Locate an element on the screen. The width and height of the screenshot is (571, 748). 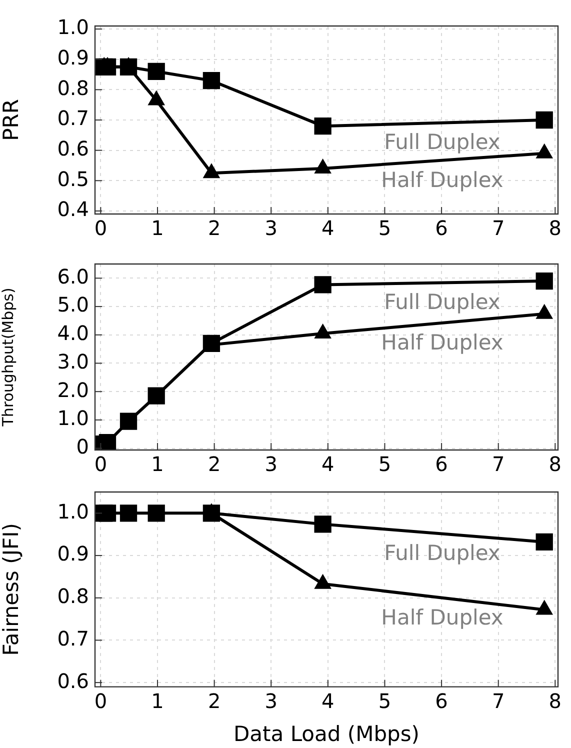
y-axis-title: Fairness (JFI) is located at coordinates (12, 589).